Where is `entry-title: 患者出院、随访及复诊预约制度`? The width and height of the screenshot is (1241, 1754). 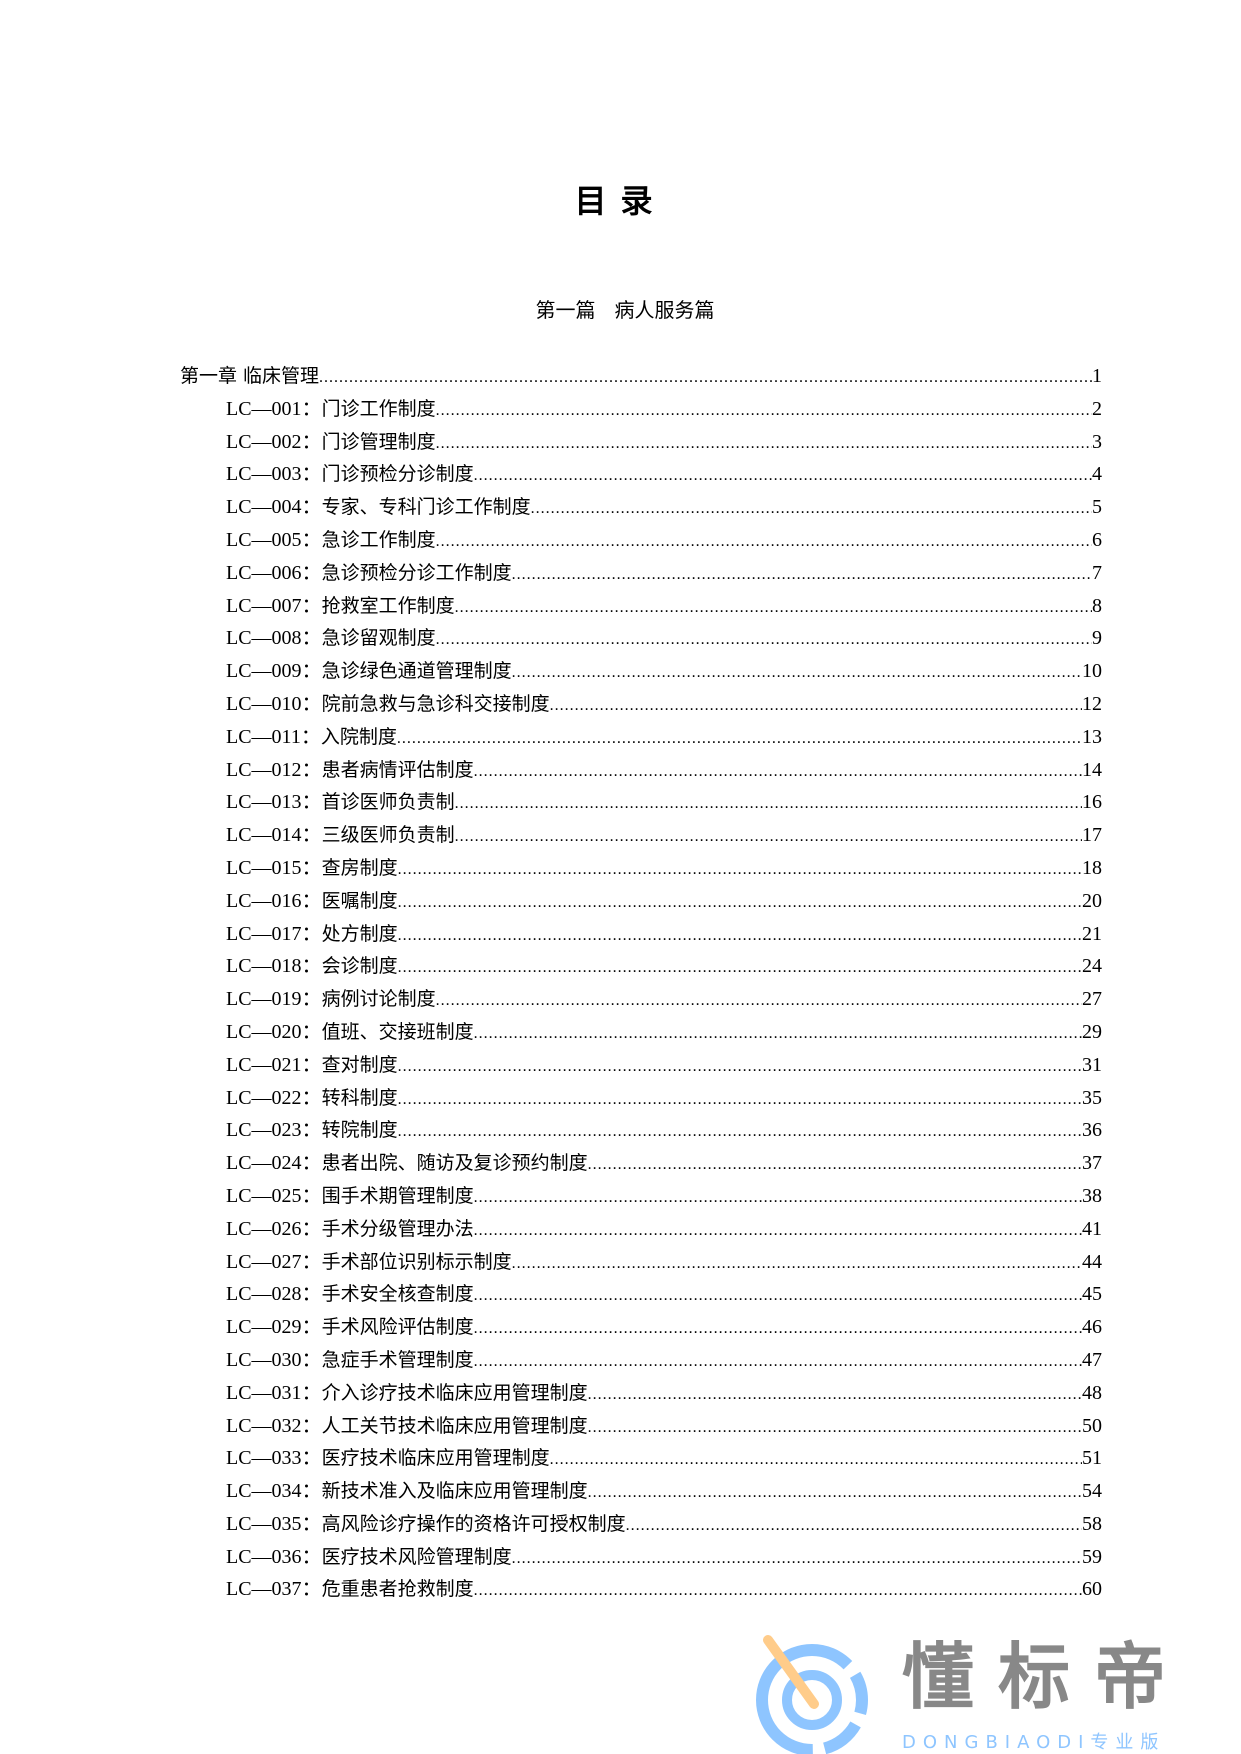 entry-title: 患者出院、随访及复诊预约制度 is located at coordinates (454, 1163).